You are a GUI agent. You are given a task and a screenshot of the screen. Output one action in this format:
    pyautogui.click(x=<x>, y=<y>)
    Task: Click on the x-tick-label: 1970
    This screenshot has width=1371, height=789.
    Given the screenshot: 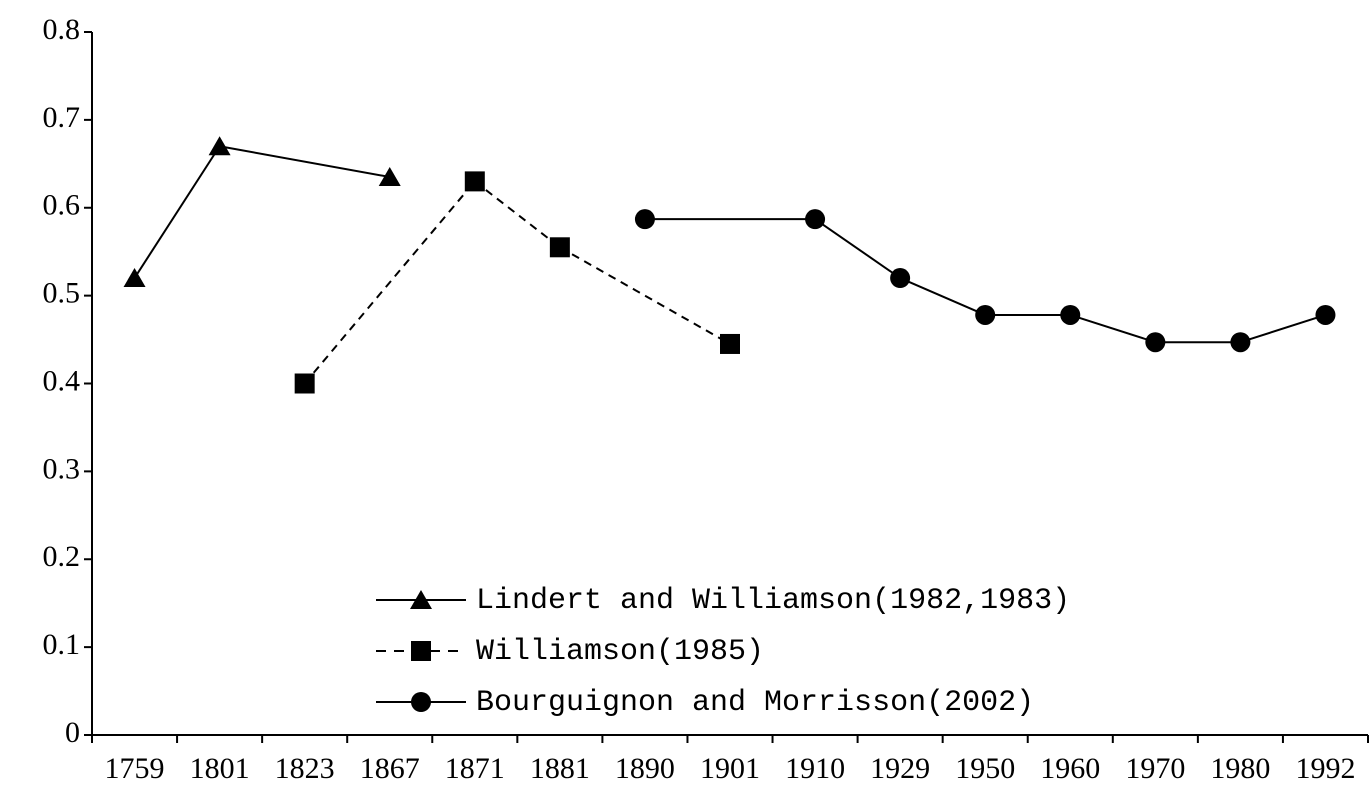 What is the action you would take?
    pyautogui.click(x=1155, y=768)
    